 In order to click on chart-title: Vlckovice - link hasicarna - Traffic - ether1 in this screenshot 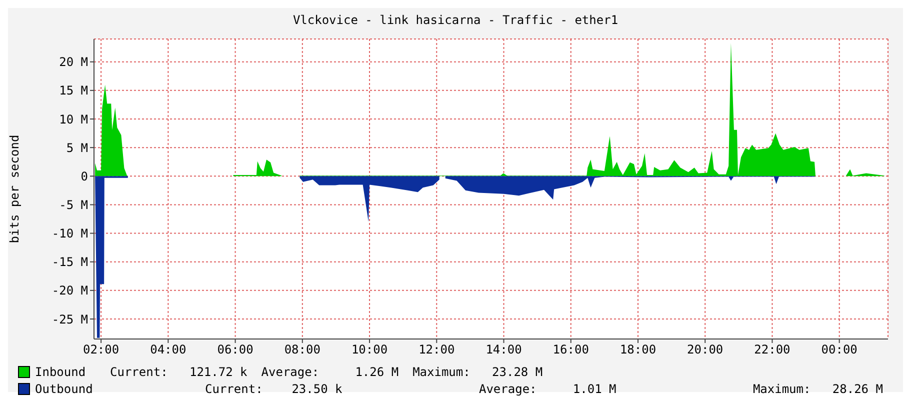, I will do `click(456, 20)`.